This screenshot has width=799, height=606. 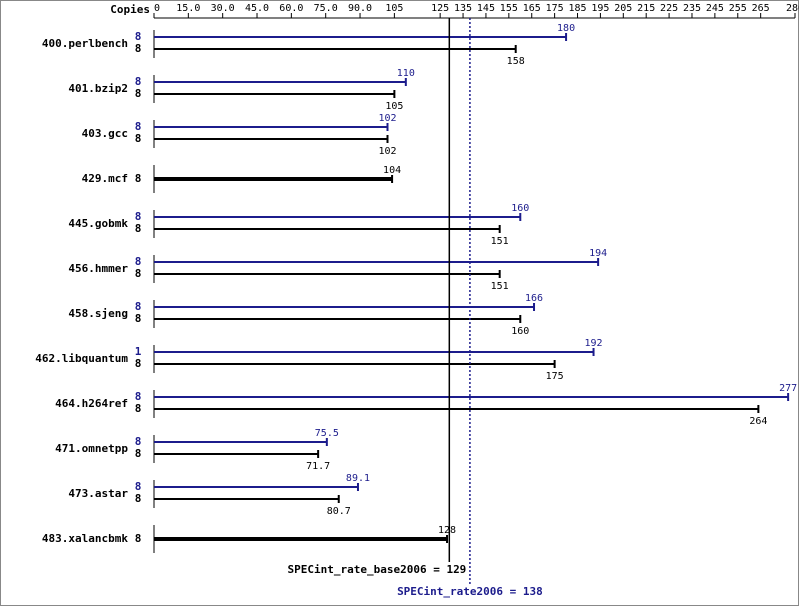 I want to click on x-tick-label: 75.0, so click(x=326, y=8).